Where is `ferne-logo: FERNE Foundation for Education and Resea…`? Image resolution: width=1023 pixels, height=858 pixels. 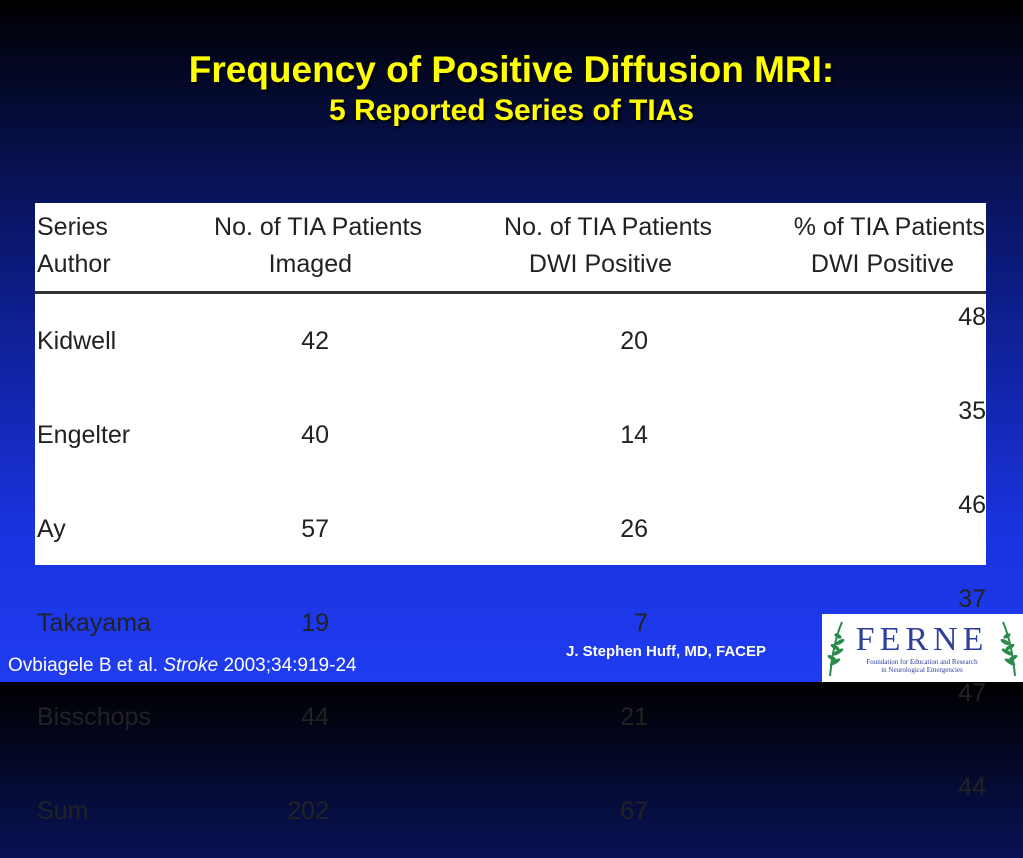
ferne-logo: FERNE Foundation for Education and Resea… is located at coordinates (922, 648).